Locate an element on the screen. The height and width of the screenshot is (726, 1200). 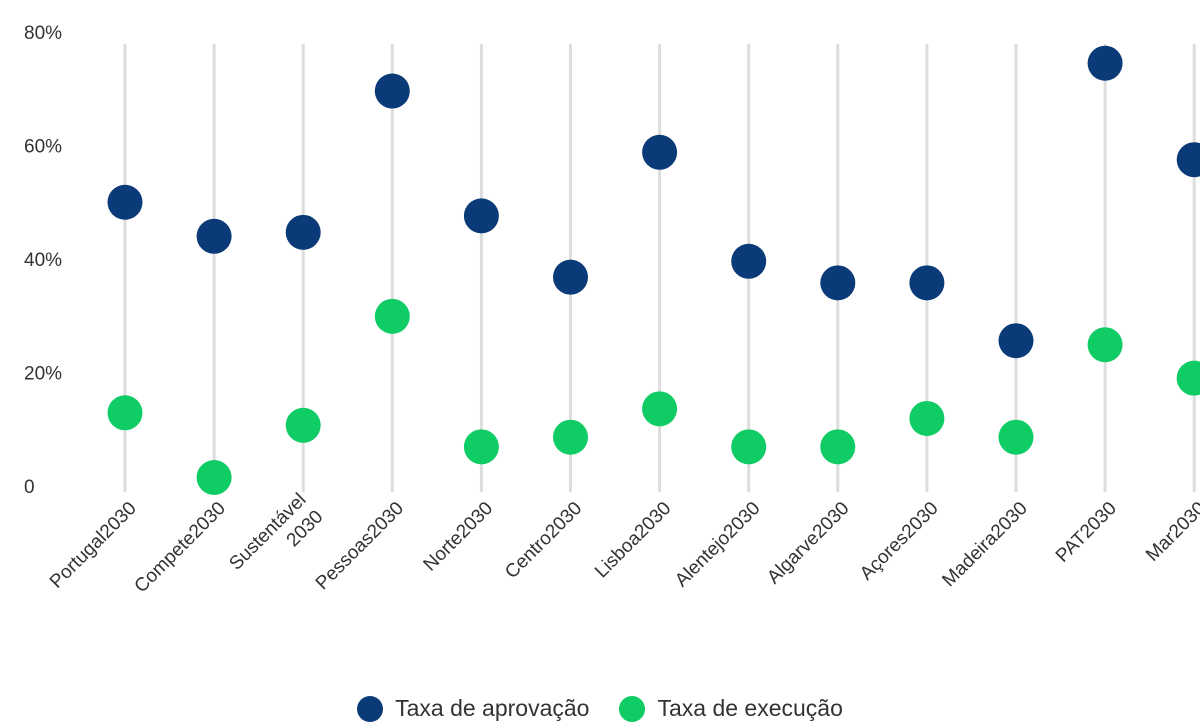
y-tick-label: 20% is located at coordinates (43, 374).